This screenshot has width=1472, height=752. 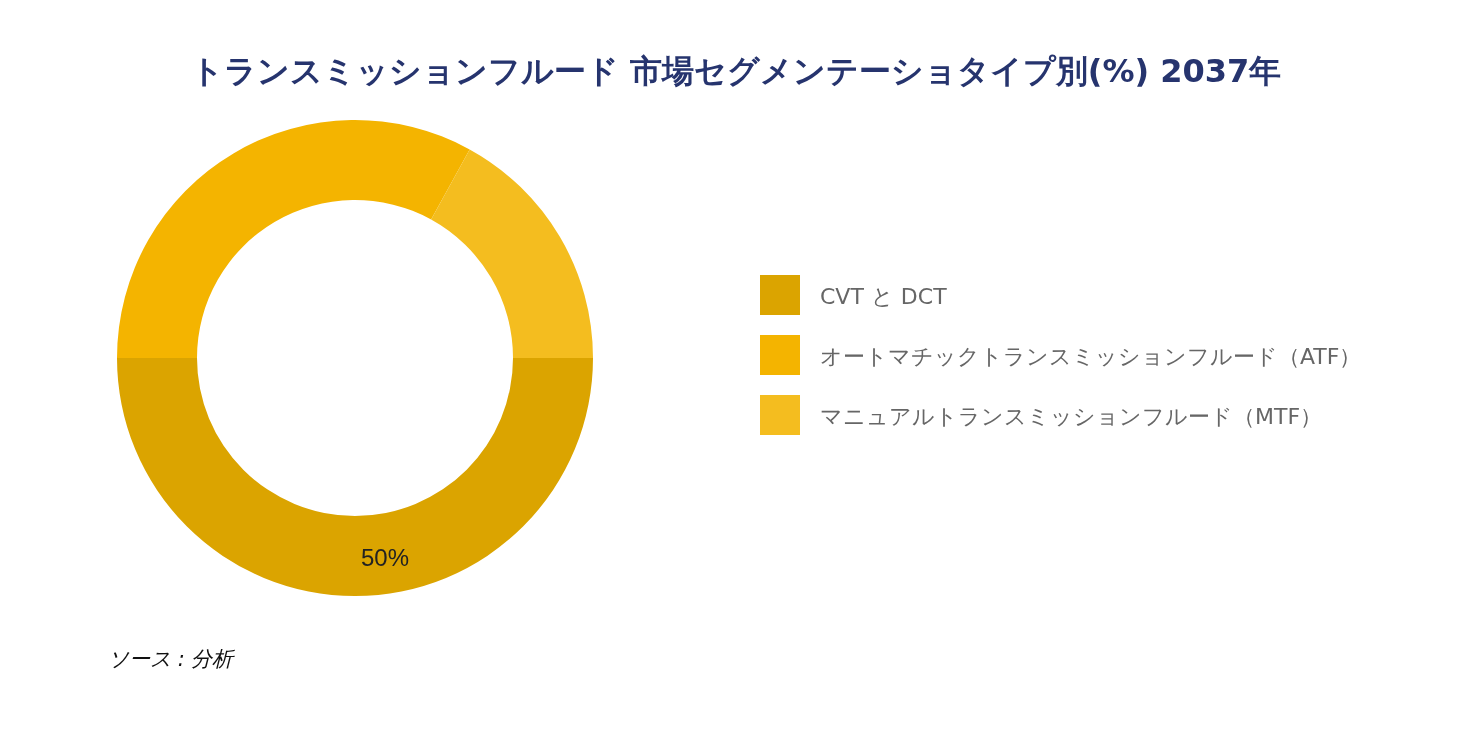 I want to click on chart-title: トランスミッションフルード 市場セグメンテーショタイプ別(%) 2037年, so click(x=736, y=71).